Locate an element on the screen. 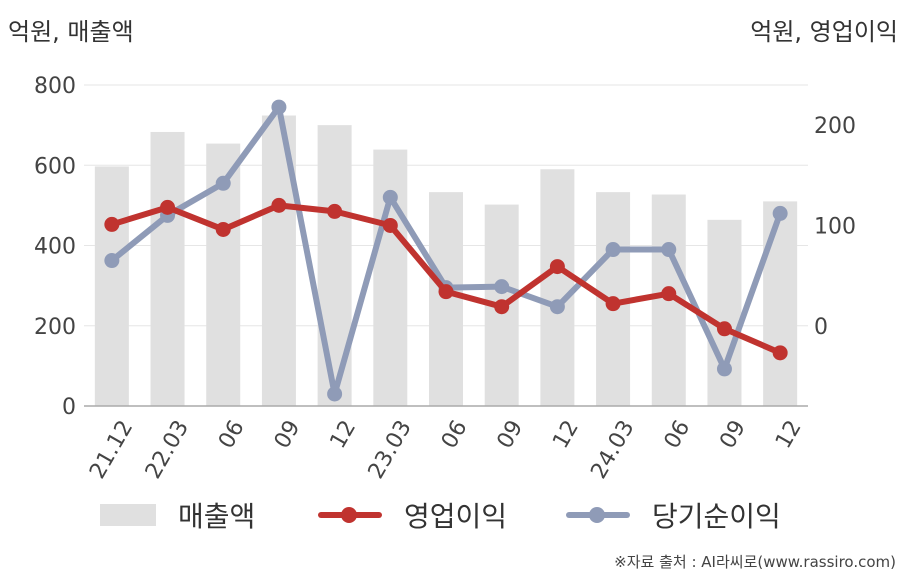  legend-label-net-income: 당기순이익 is located at coordinates (716, 516).